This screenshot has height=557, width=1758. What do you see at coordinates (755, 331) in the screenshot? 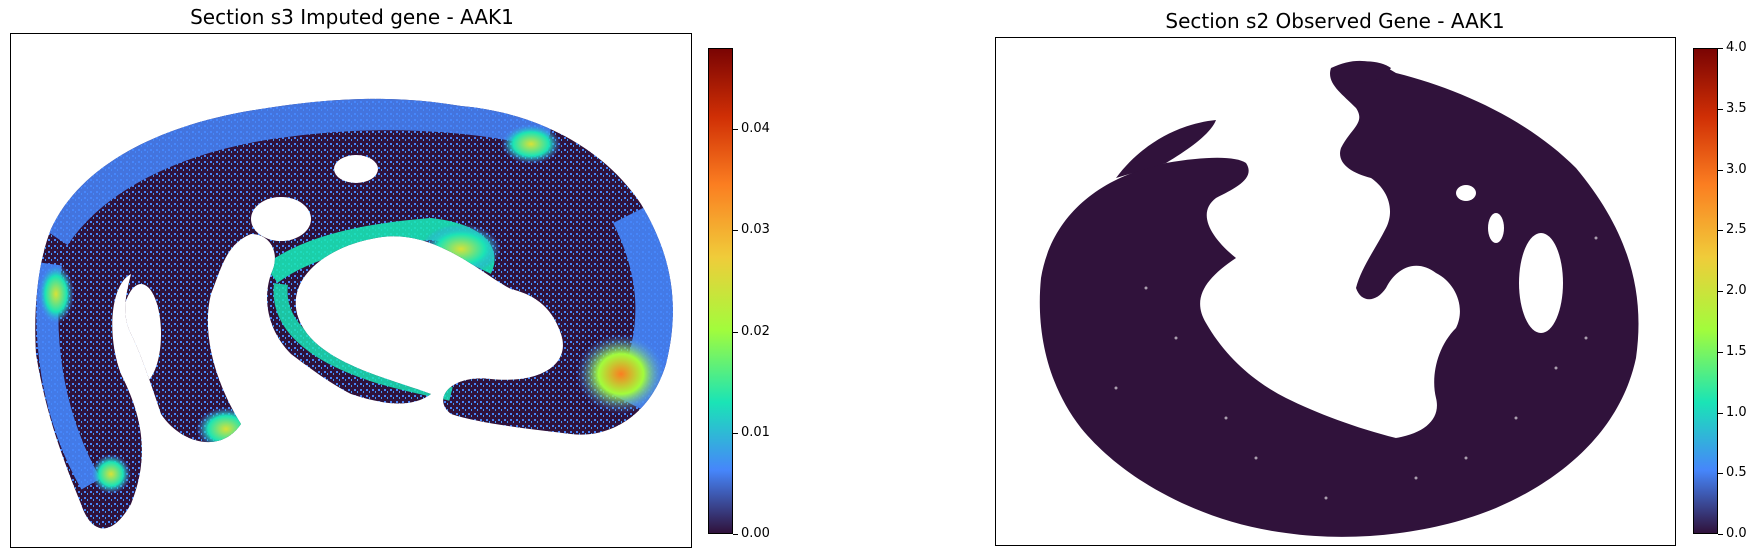
I see `left-colorbar-tick-label: 0.02` at bounding box center [755, 331].